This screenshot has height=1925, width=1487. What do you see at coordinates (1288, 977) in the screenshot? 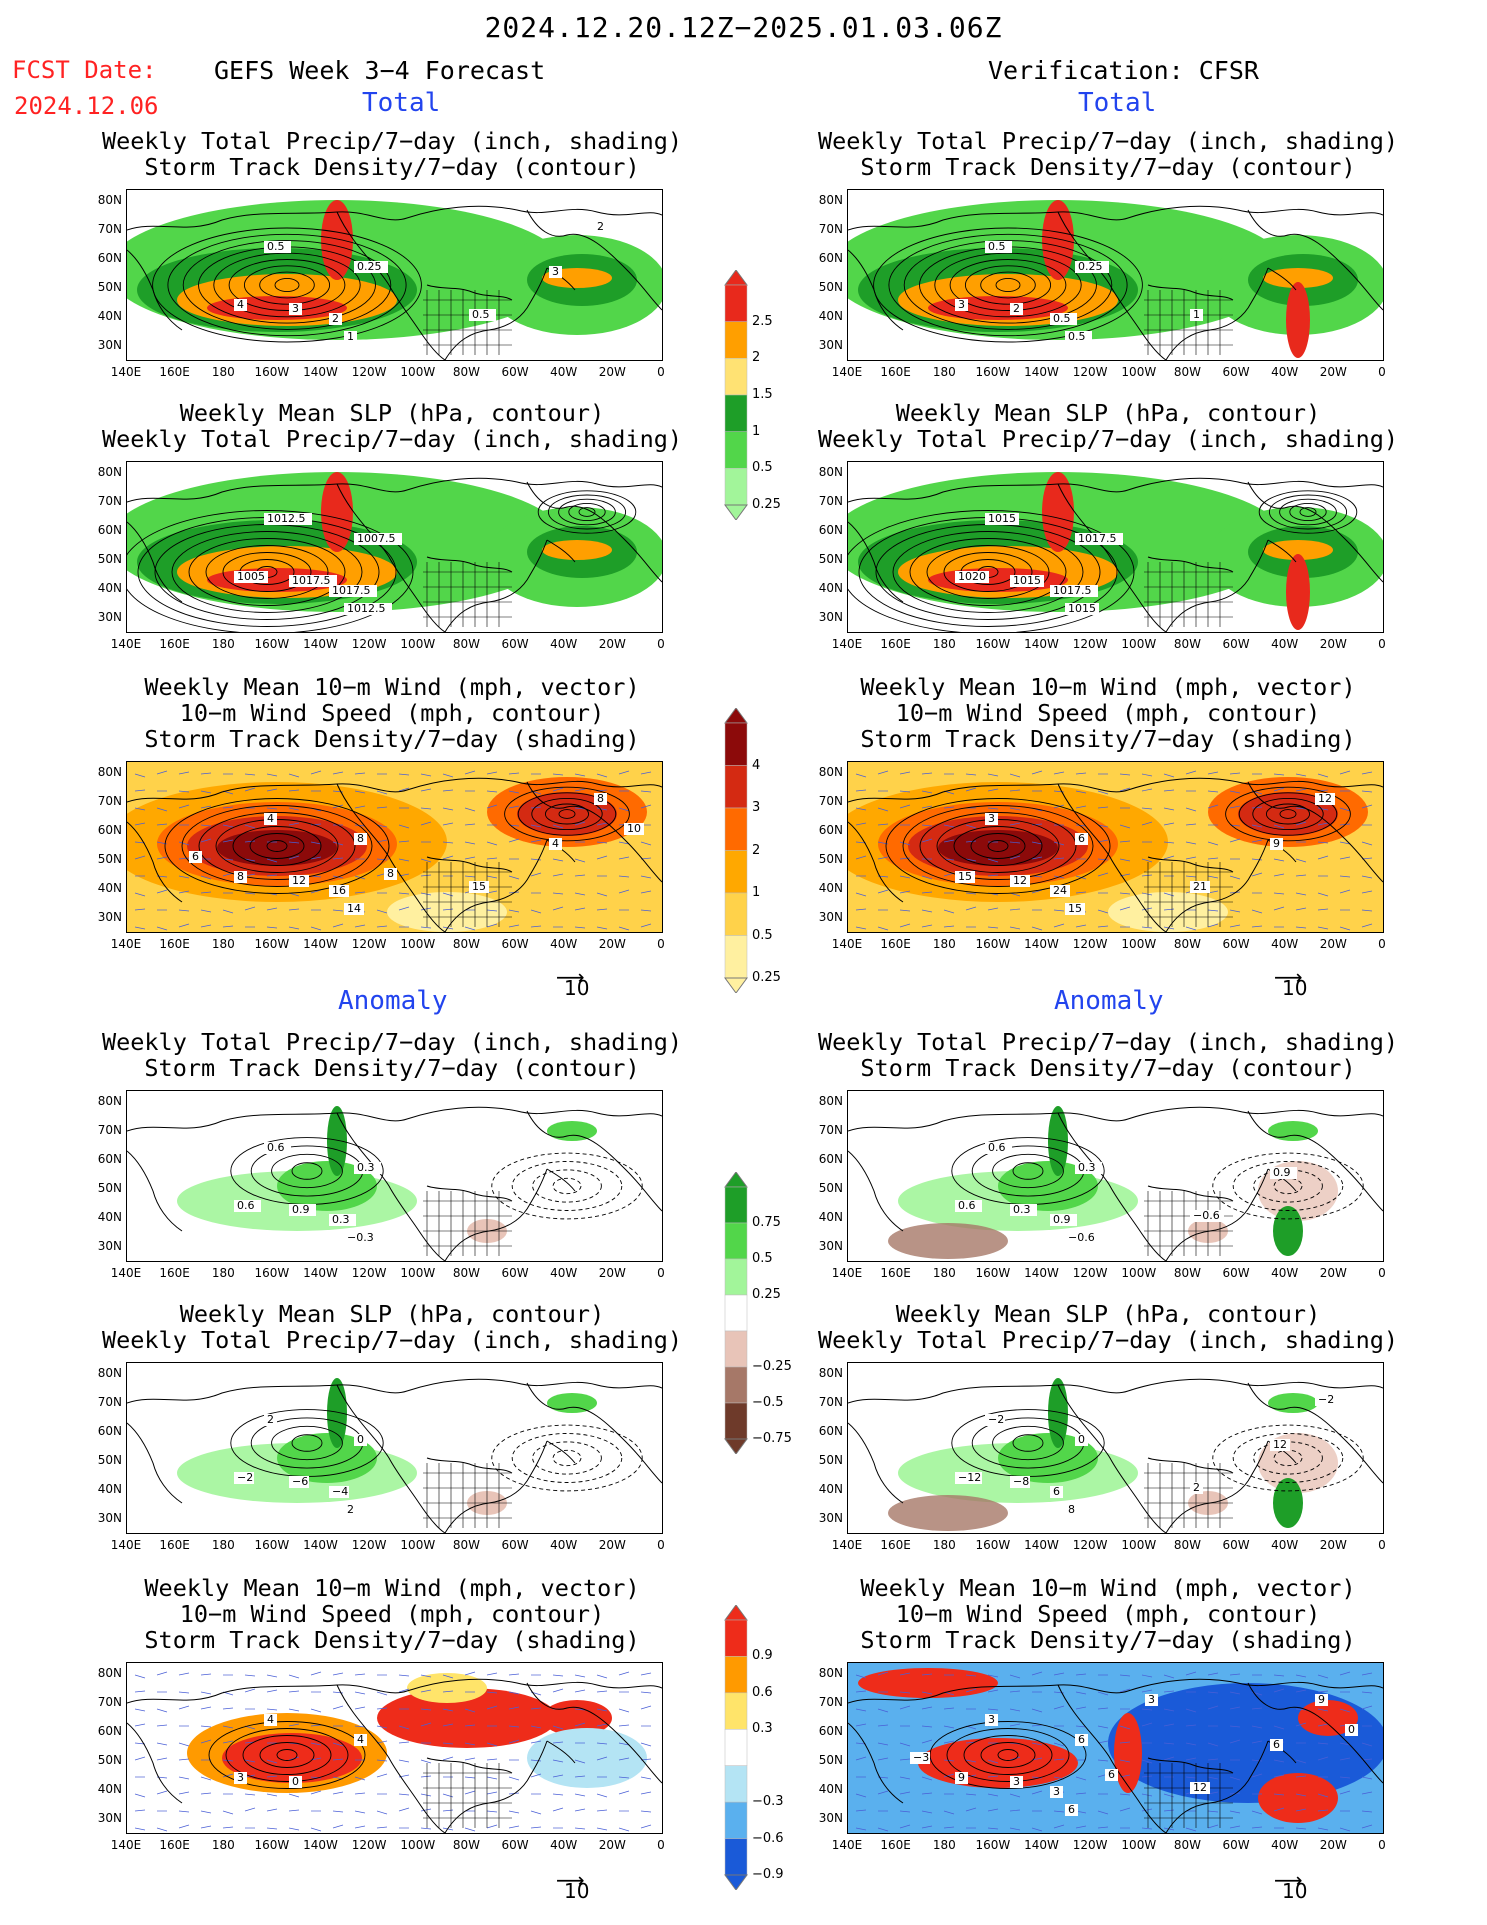
I see `arrow-right-icon: ⟶` at bounding box center [1288, 977].